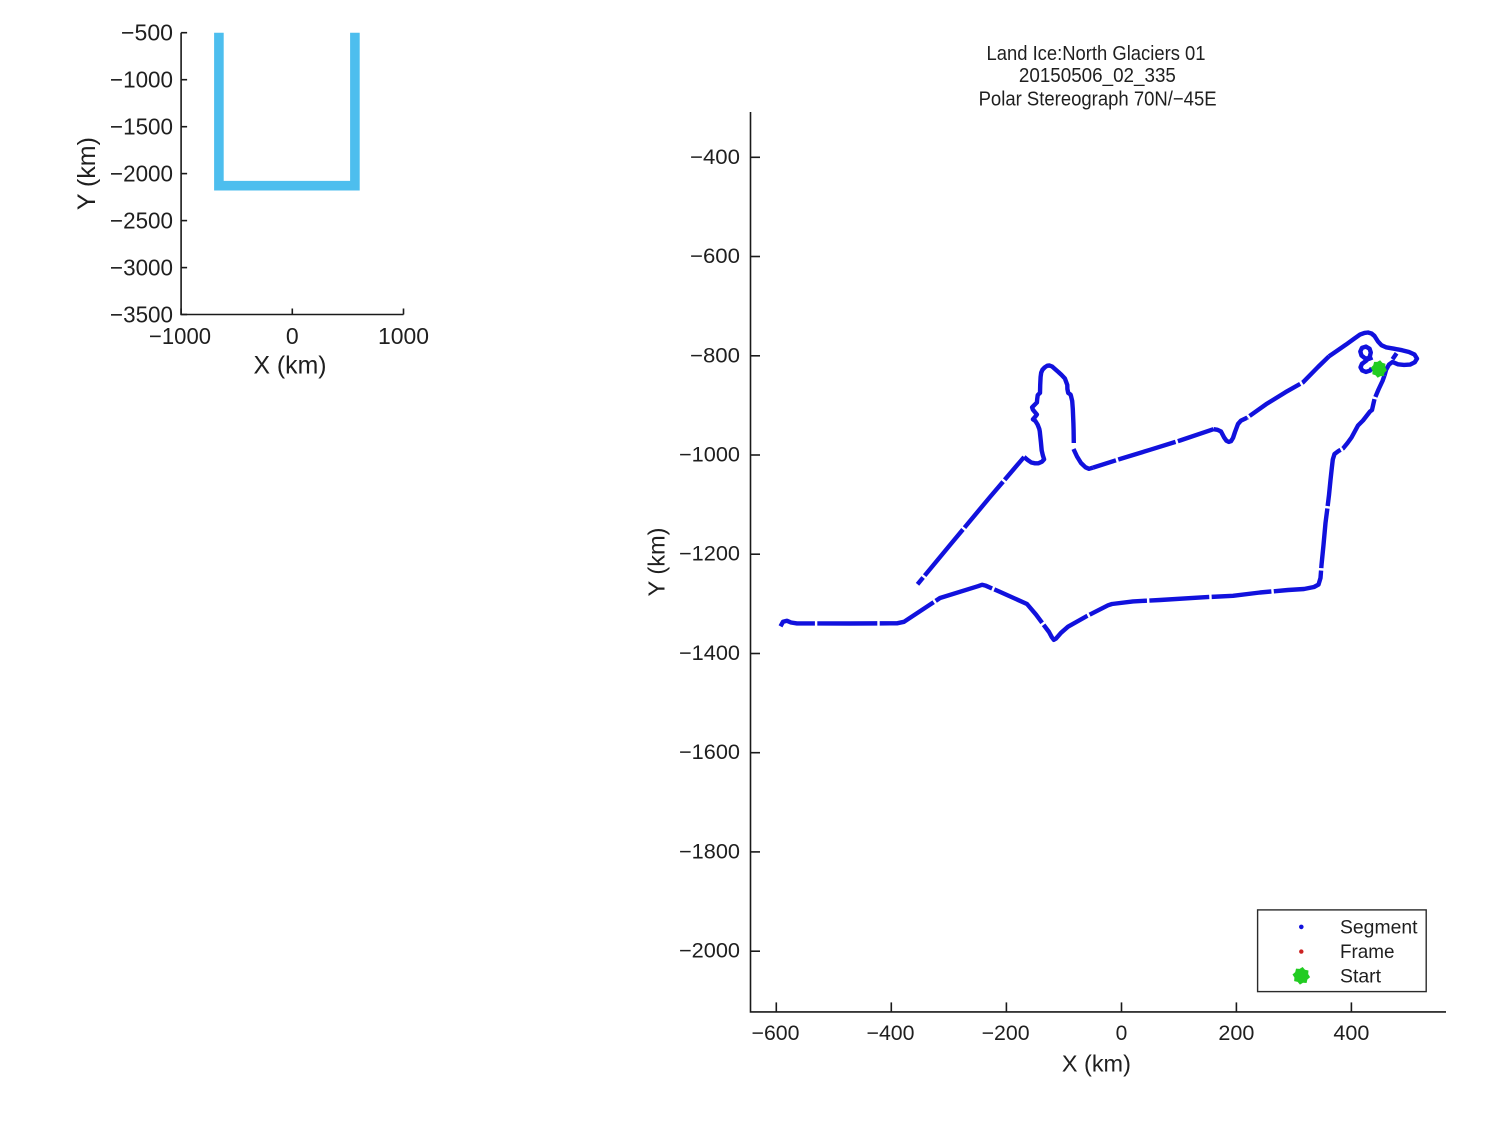  What do you see at coordinates (1361, 976) in the screenshot?
I see `svg-text: Start` at bounding box center [1361, 976].